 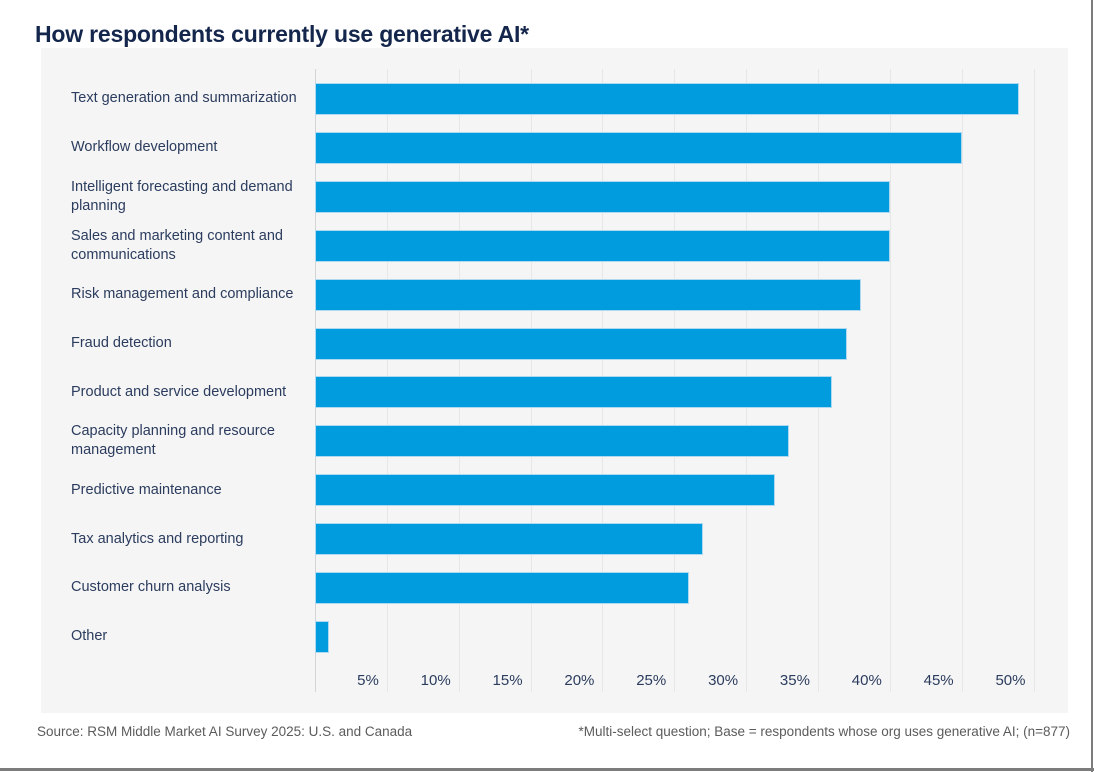 I want to click on x-tick-label: 35%, so click(x=794, y=680).